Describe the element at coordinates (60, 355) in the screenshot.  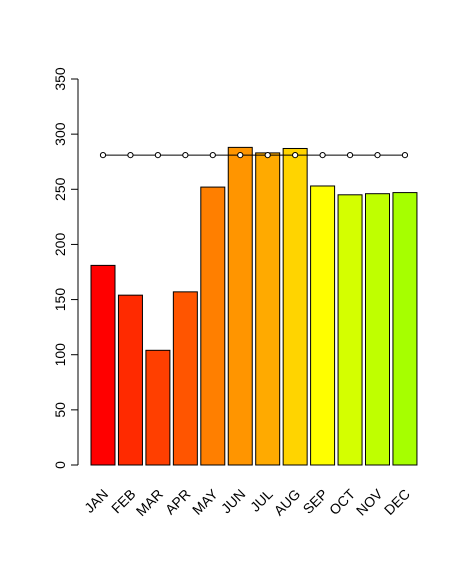
I see `y-tick-label: 100` at that location.